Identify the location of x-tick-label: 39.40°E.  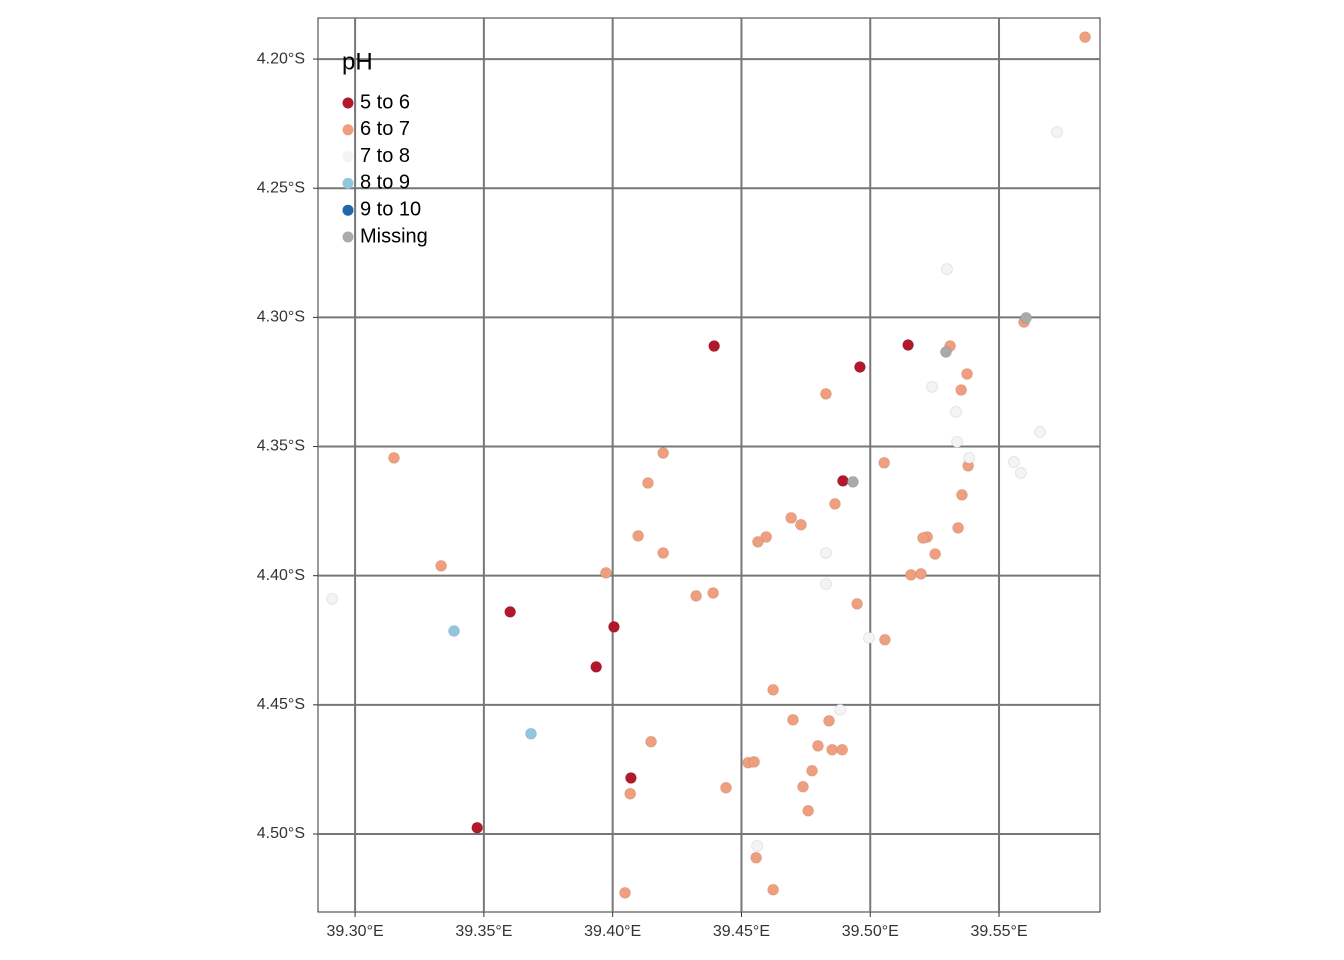
(612, 931).